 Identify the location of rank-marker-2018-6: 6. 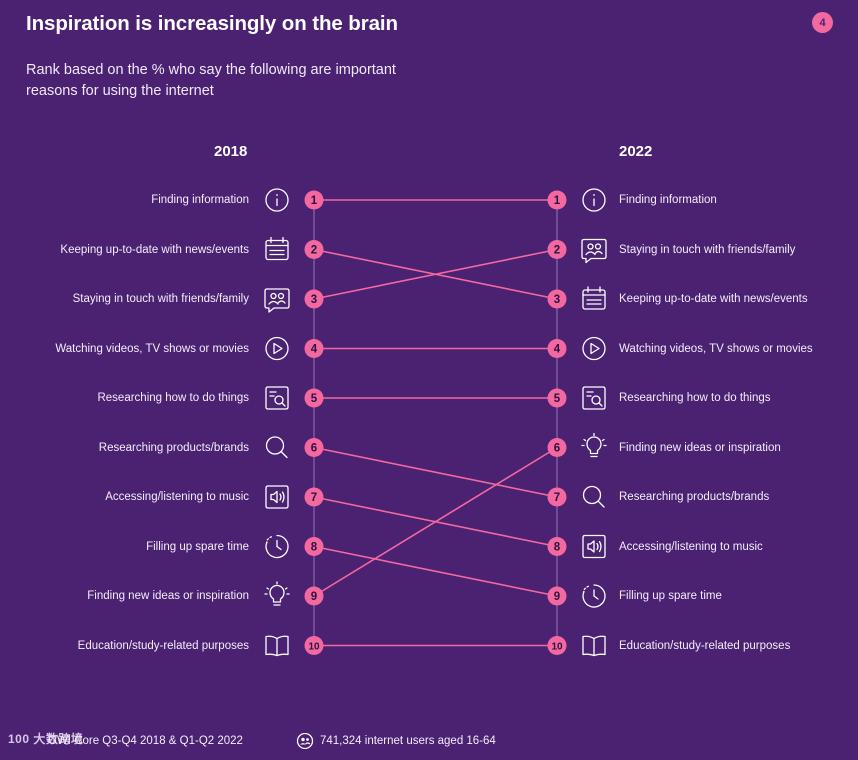
(314, 447).